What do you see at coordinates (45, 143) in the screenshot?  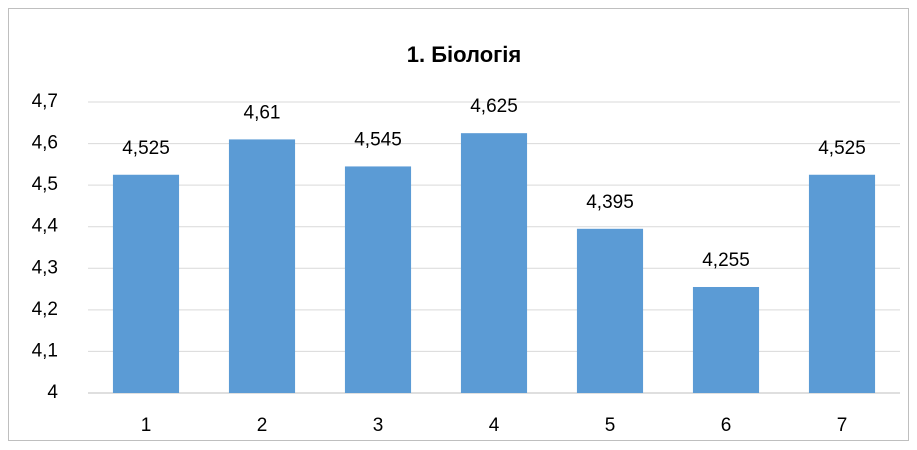 I see `y-tick-label: 4,6` at bounding box center [45, 143].